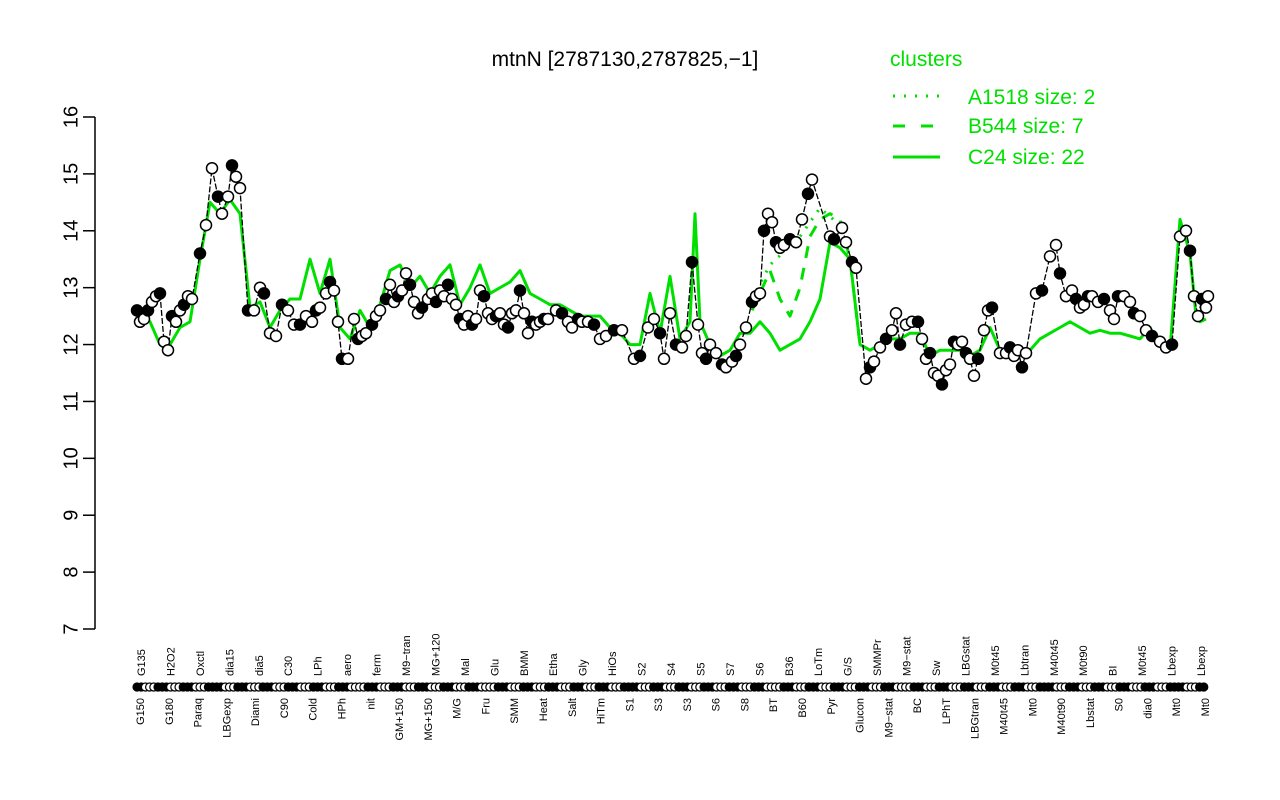 This screenshot has width=1280, height=800. Describe the element at coordinates (717, 704) in the screenshot. I see `x-label-bottom: S6` at that location.